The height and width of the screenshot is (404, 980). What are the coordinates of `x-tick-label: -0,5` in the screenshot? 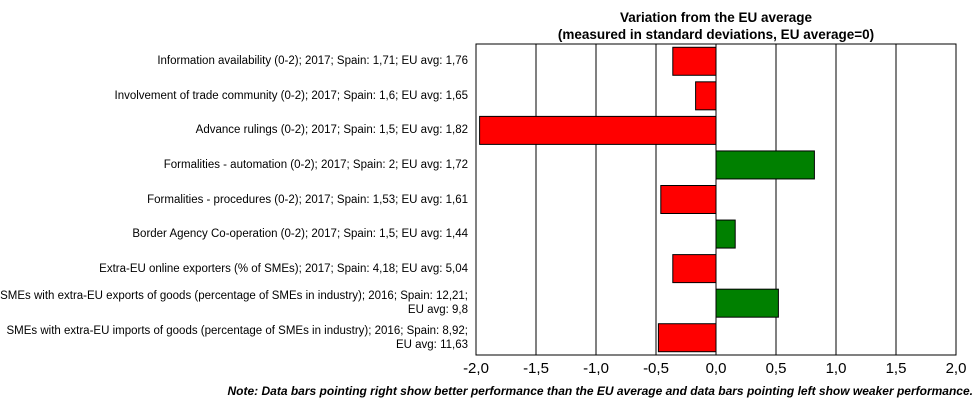 It's located at (656, 368).